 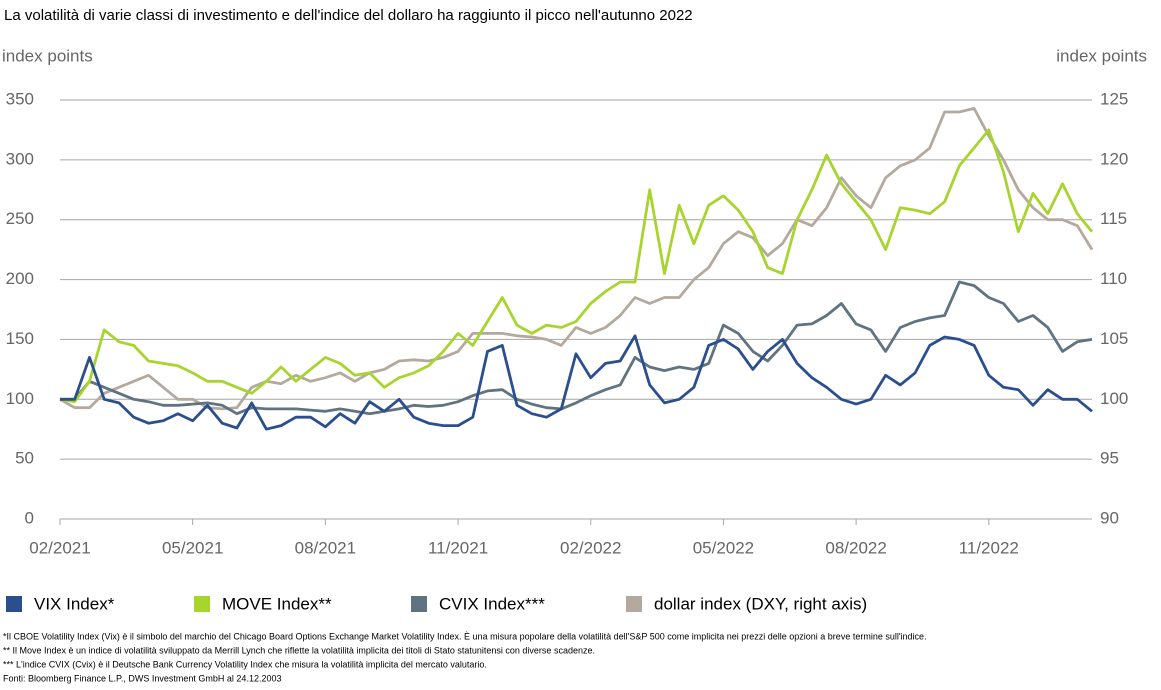 What do you see at coordinates (760, 603) in the screenshot?
I see `legend-label: dollar index (DXY, right axis)` at bounding box center [760, 603].